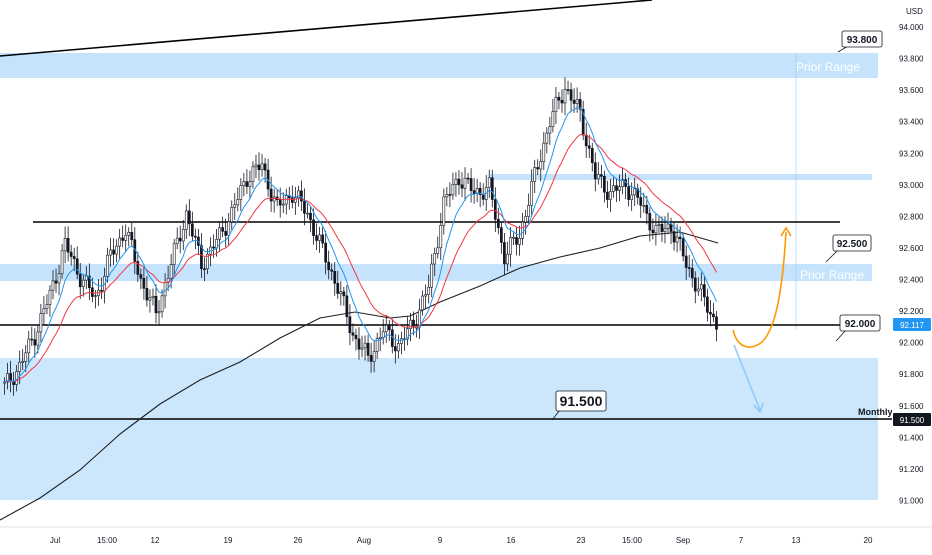 The height and width of the screenshot is (555, 932). I want to click on callout-92000-box, so click(860, 323).